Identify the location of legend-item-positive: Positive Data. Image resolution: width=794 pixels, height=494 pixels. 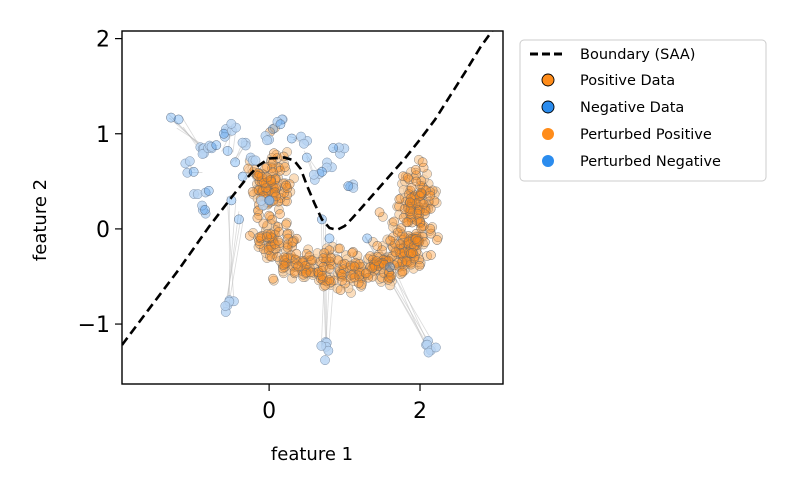
(608, 81).